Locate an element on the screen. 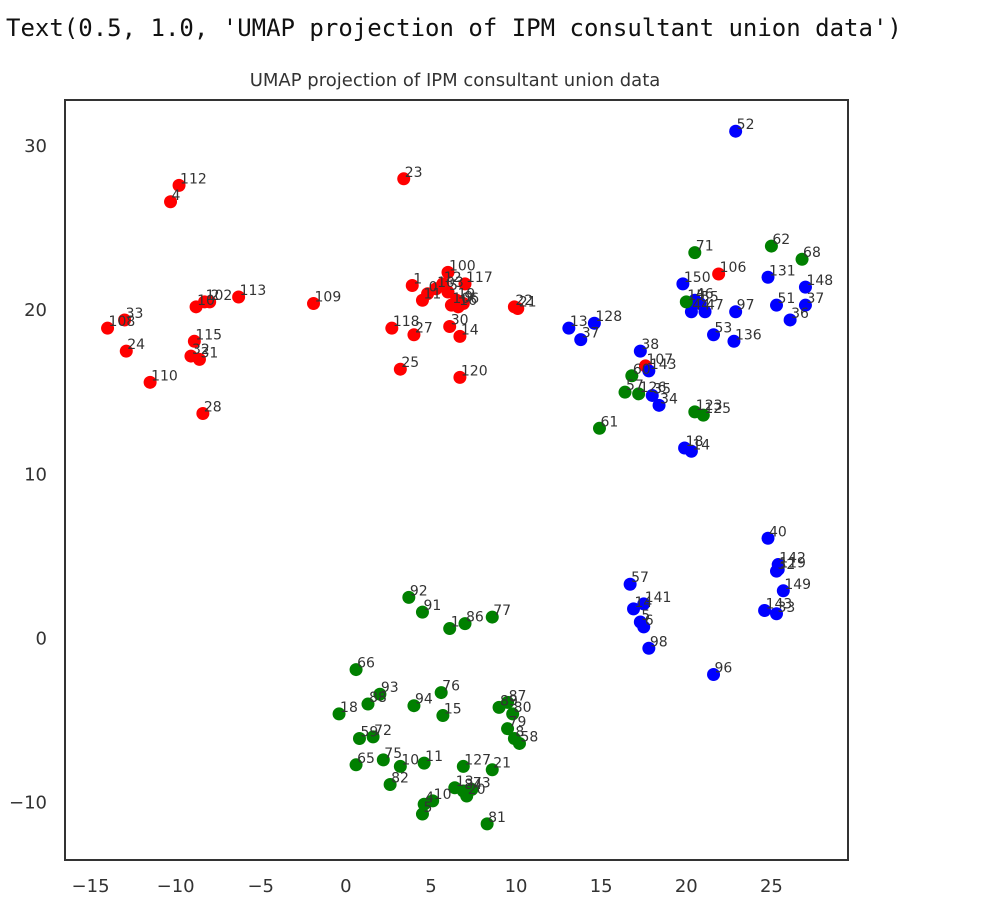 The width and height of the screenshot is (984, 920). point-label: 46 is located at coordinates (705, 294).